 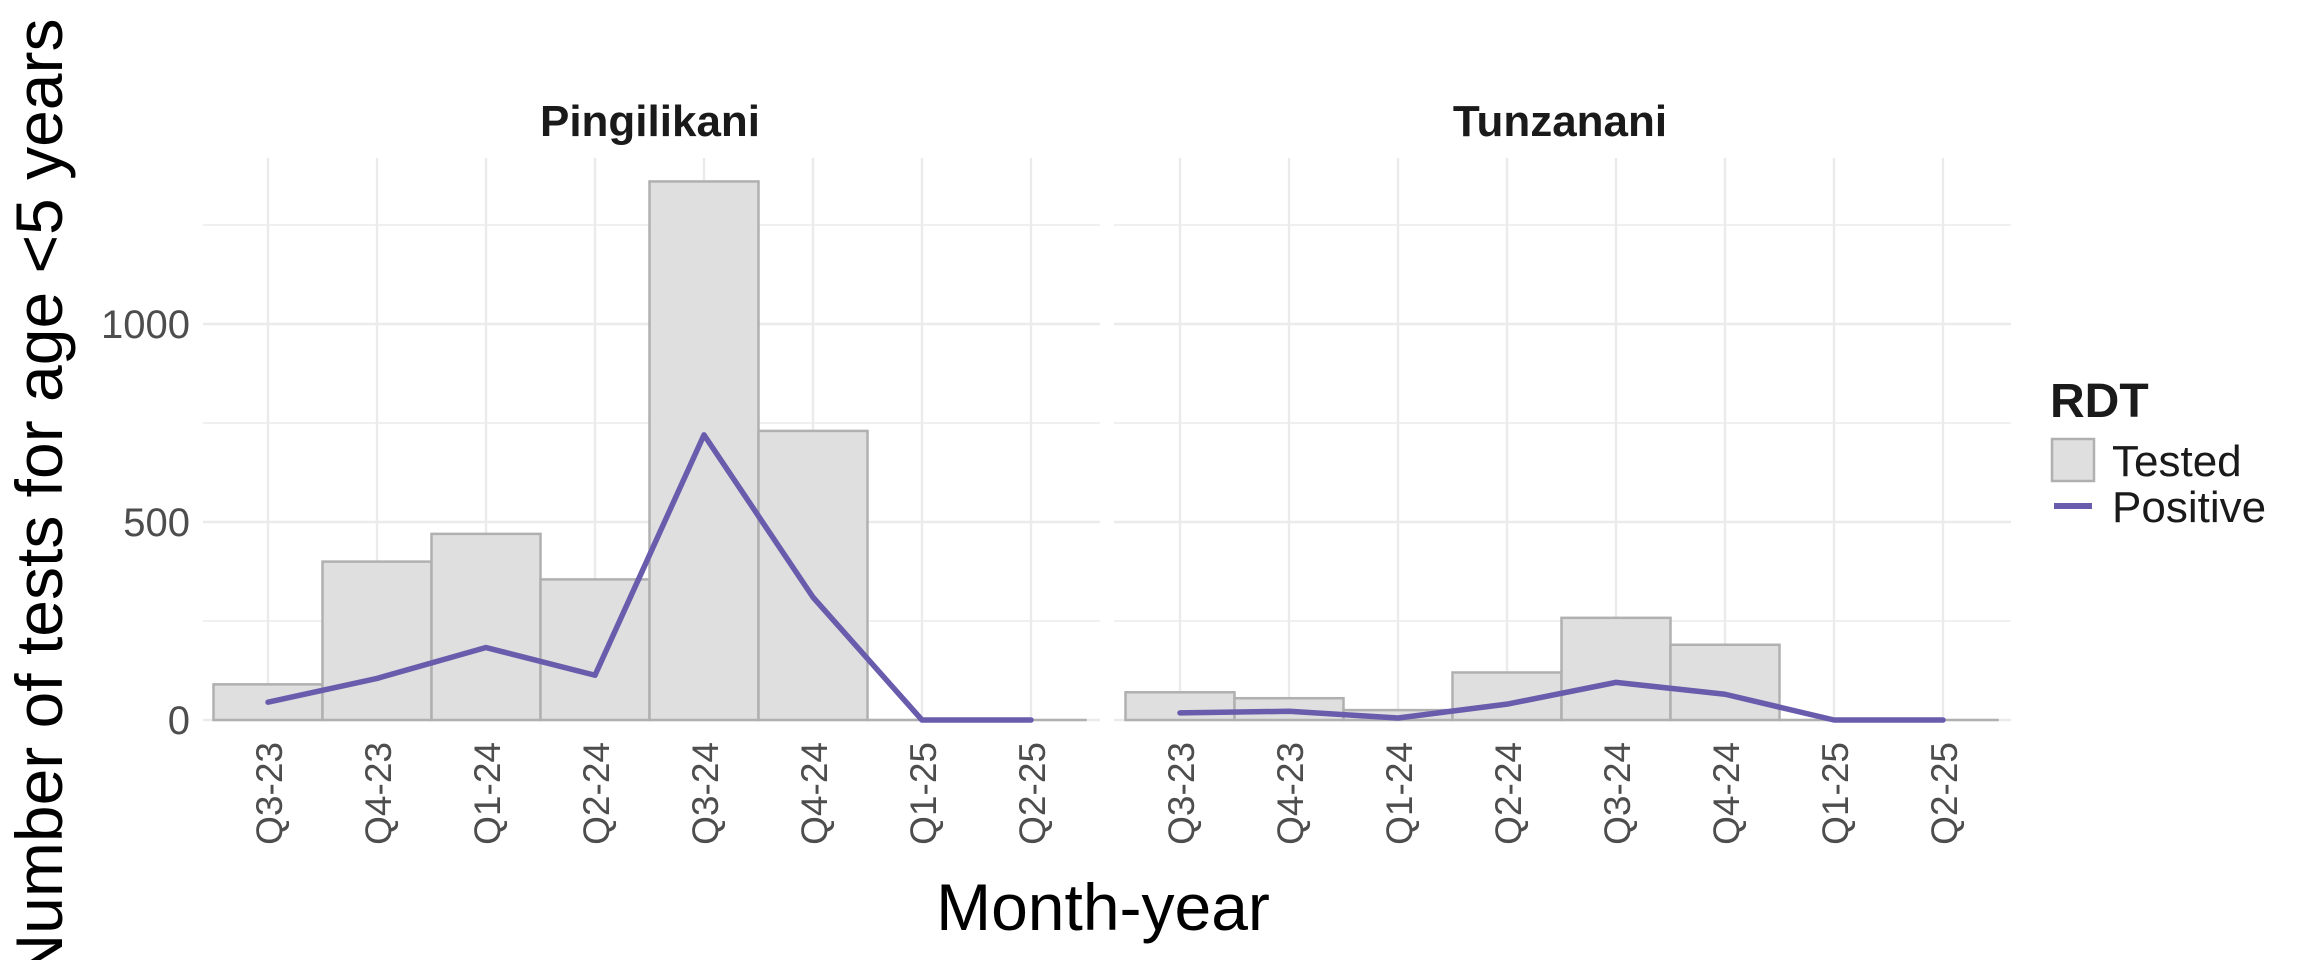 What do you see at coordinates (2073, 460) in the screenshot?
I see `legend-tested-swatch` at bounding box center [2073, 460].